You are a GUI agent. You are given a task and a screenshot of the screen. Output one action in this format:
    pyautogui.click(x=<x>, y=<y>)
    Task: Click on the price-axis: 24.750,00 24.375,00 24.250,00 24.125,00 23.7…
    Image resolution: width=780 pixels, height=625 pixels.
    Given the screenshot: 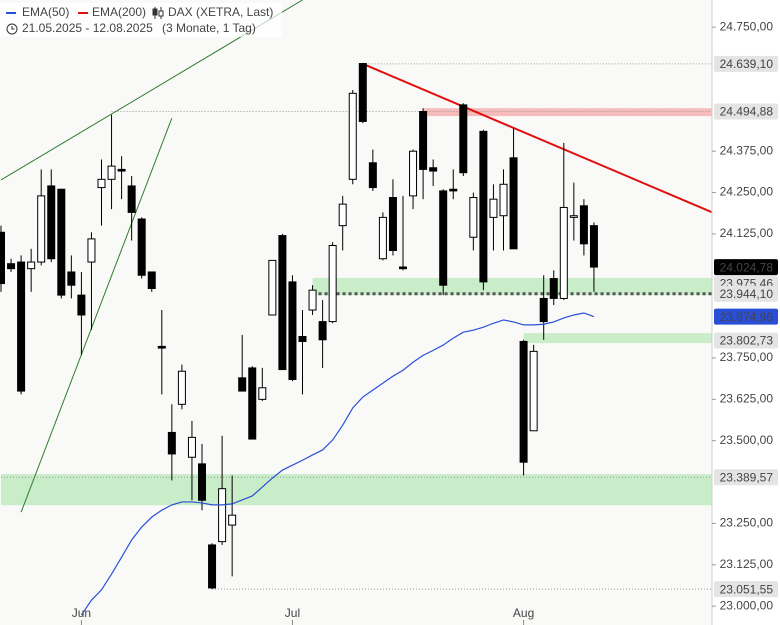 What is the action you would take?
    pyautogui.click(x=745, y=312)
    